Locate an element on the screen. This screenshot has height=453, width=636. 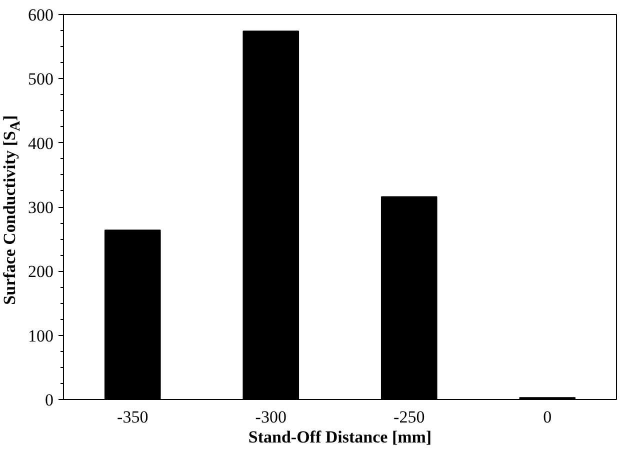
y-tick-label: 400 is located at coordinates (41, 143).